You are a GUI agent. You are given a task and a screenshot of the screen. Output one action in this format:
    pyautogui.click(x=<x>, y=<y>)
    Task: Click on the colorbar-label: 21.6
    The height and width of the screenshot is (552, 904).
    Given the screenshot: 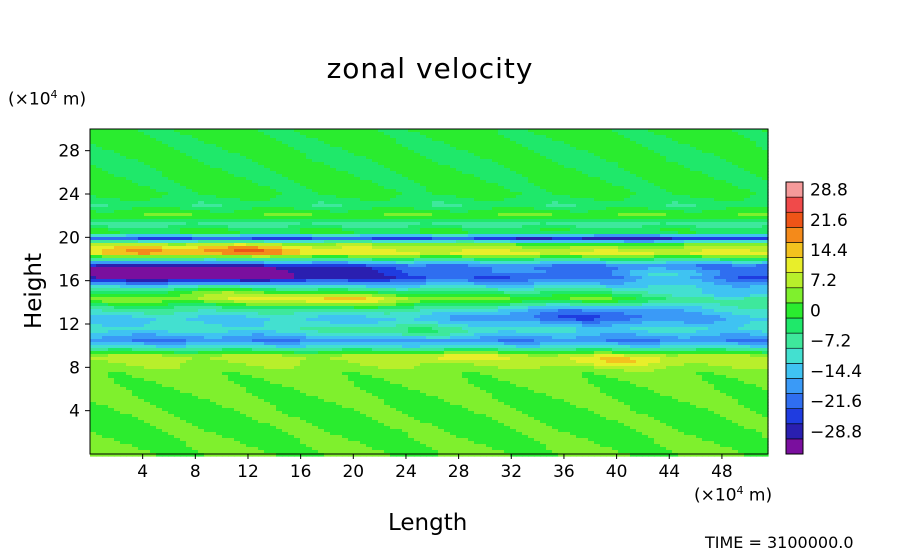 What is the action you would take?
    pyautogui.click(x=829, y=221)
    